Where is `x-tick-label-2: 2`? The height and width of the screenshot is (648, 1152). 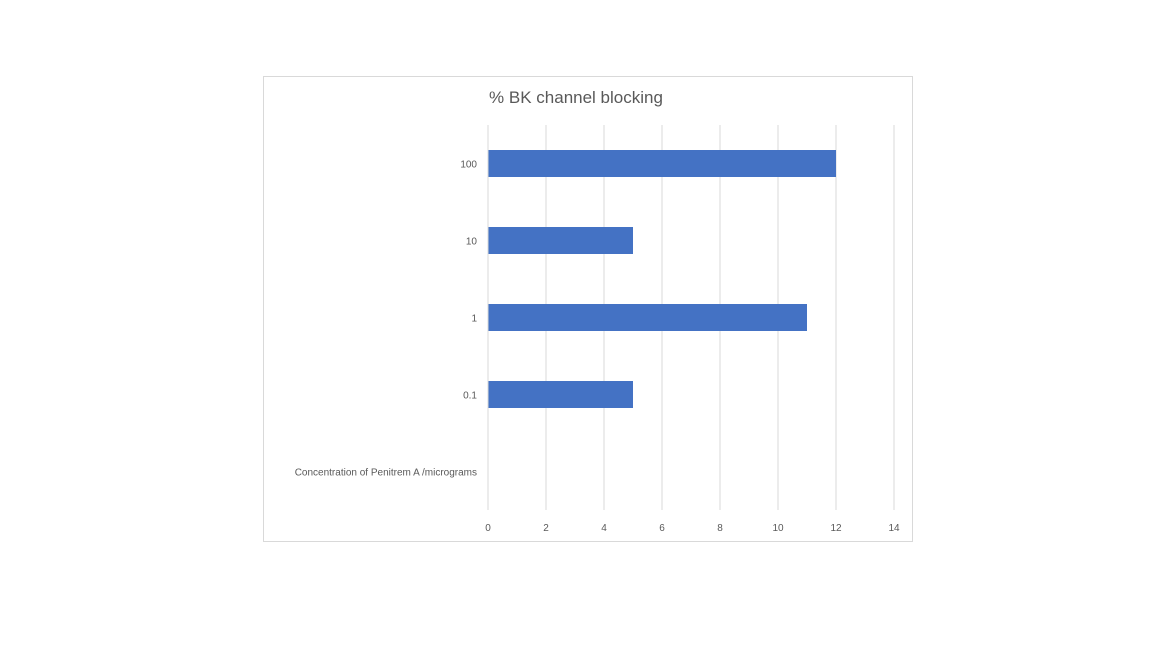
x-tick-label-2: 2 is located at coordinates (546, 528).